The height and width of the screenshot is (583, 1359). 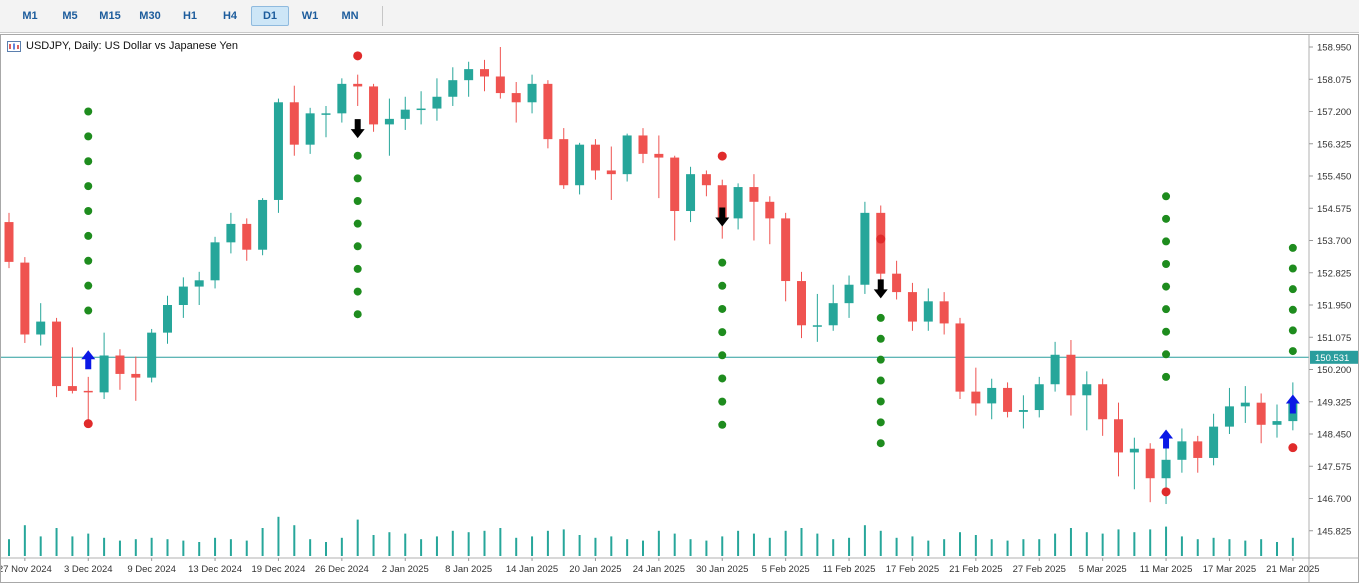 I want to click on timeframe-toolbar-buttons: M1 M5 M15 M30 H1 H4 D1 W1 MN, so click(x=190, y=16).